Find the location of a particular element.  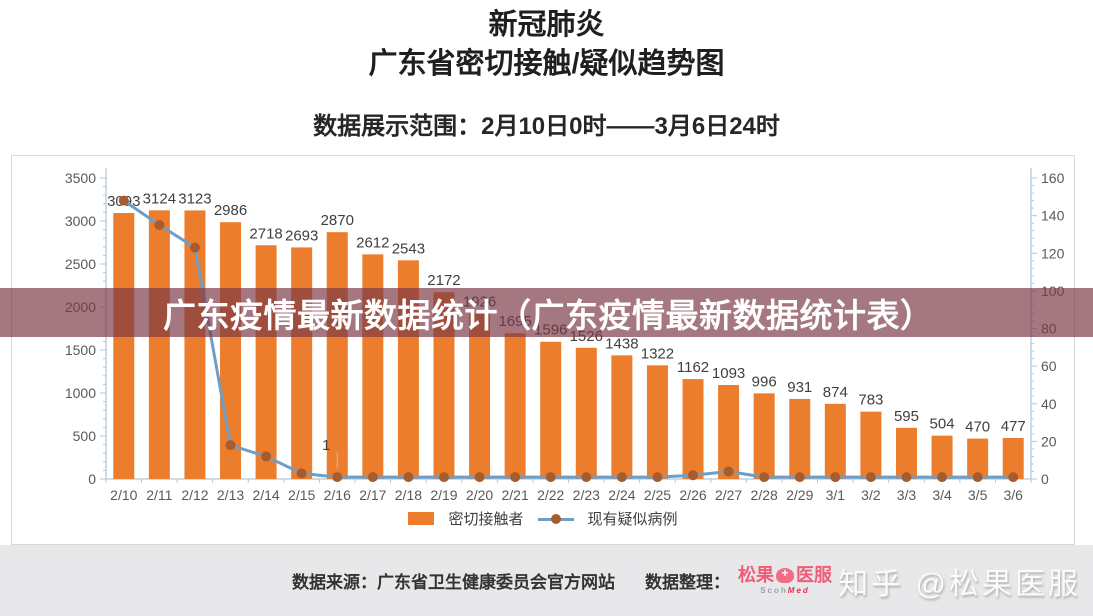

medical-cloud-icon is located at coordinates (785, 575).